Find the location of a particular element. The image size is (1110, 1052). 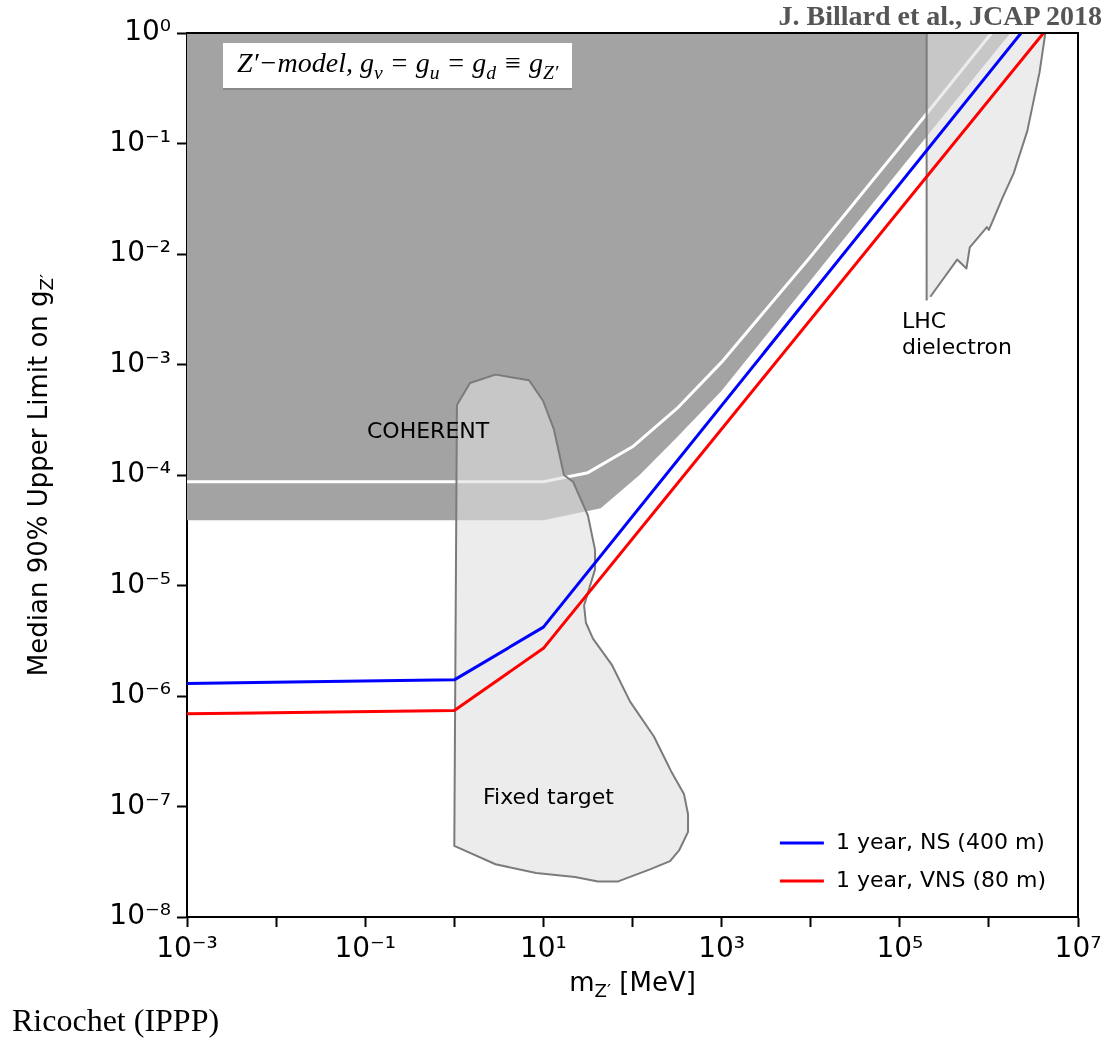

y-tick-label: 10⁻² is located at coordinates (140, 252).